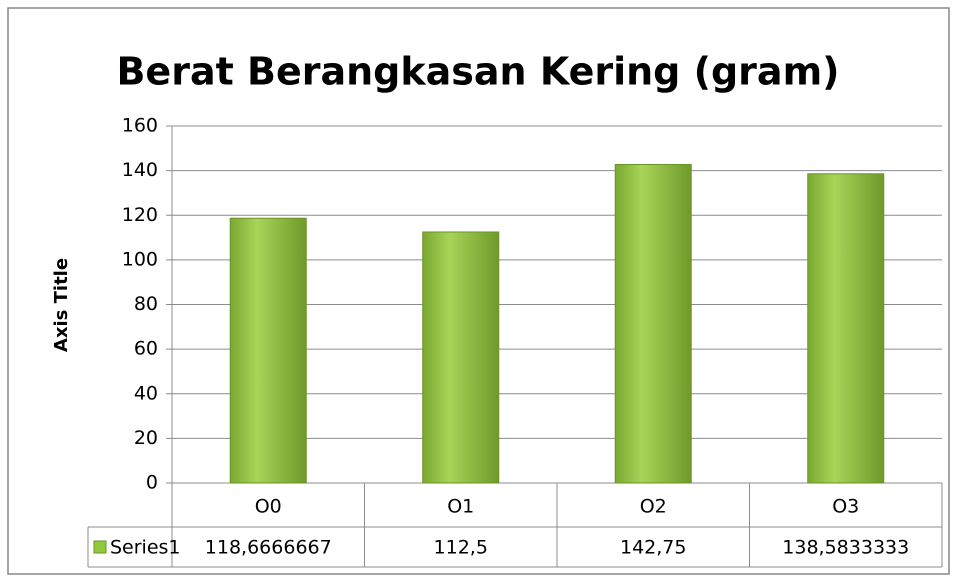  I want to click on y-tick-label: 40, so click(146, 393).